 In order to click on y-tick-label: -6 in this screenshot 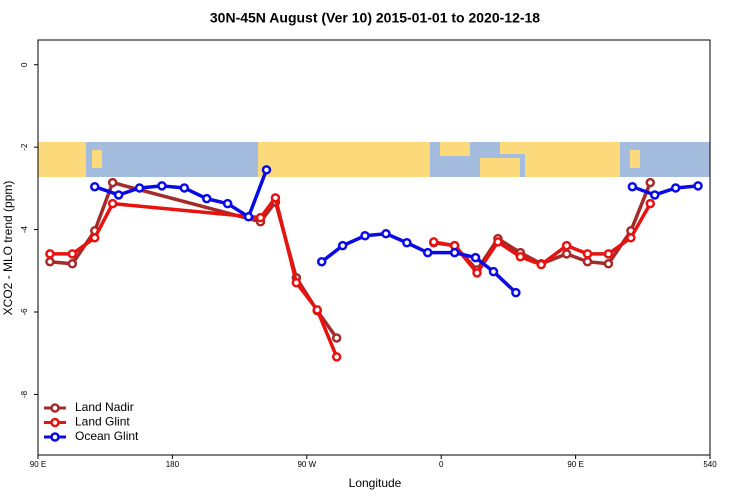, I will do `click(24, 312)`.